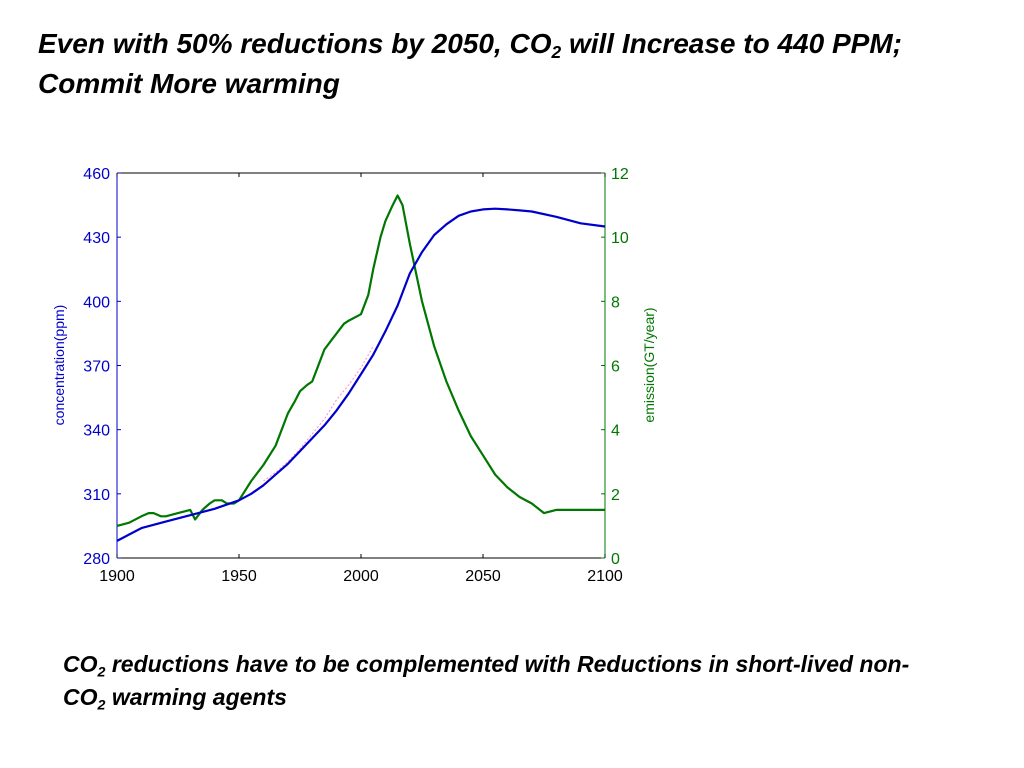 This screenshot has width=1024, height=768. Describe the element at coordinates (295, 43) in the screenshot. I see `title-text-part1: Even with 50% reductions by 2050, CO` at that location.